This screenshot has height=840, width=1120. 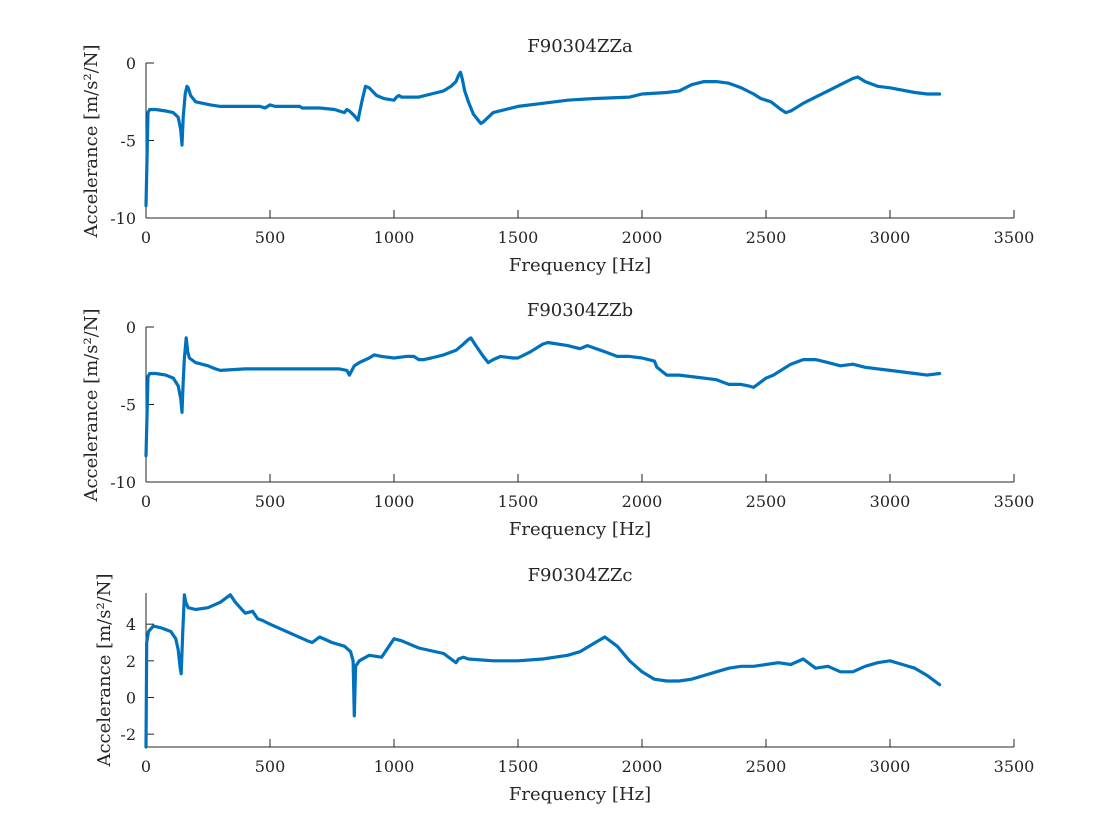 I want to click on y-tick-labels: -2 0 2 4, so click(x=128, y=679).